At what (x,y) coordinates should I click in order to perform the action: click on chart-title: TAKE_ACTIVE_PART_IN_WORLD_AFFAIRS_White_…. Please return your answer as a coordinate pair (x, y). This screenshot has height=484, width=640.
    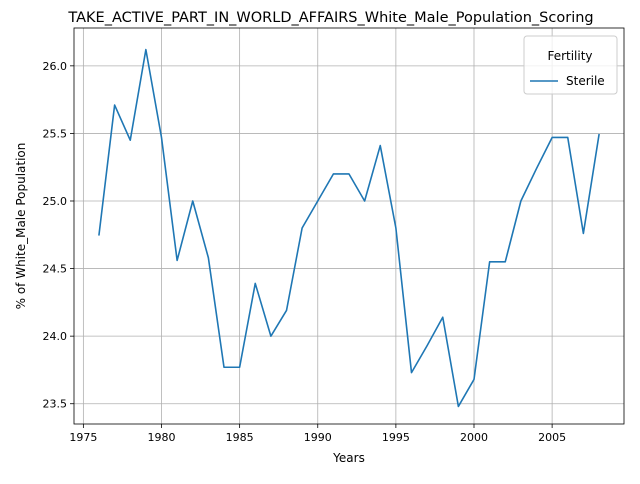
    Looking at the image, I should click on (330, 18).